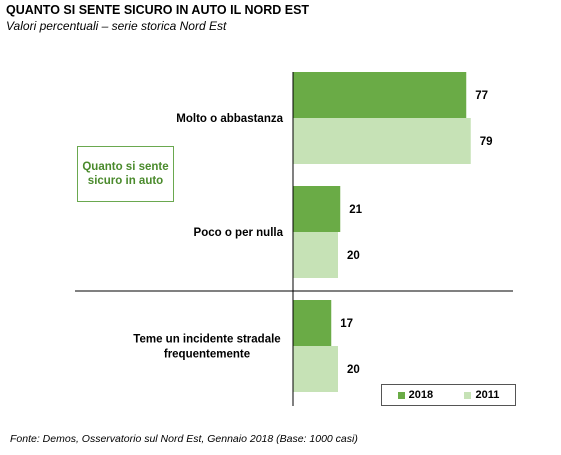 The image size is (561, 455). I want to click on value-label-2018: 17, so click(346, 324).